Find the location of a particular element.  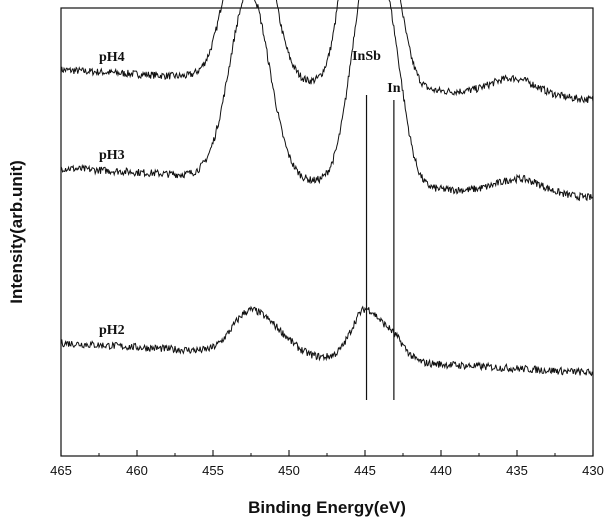

x-axis-label: Binding Energy(eV) is located at coordinates (327, 507).